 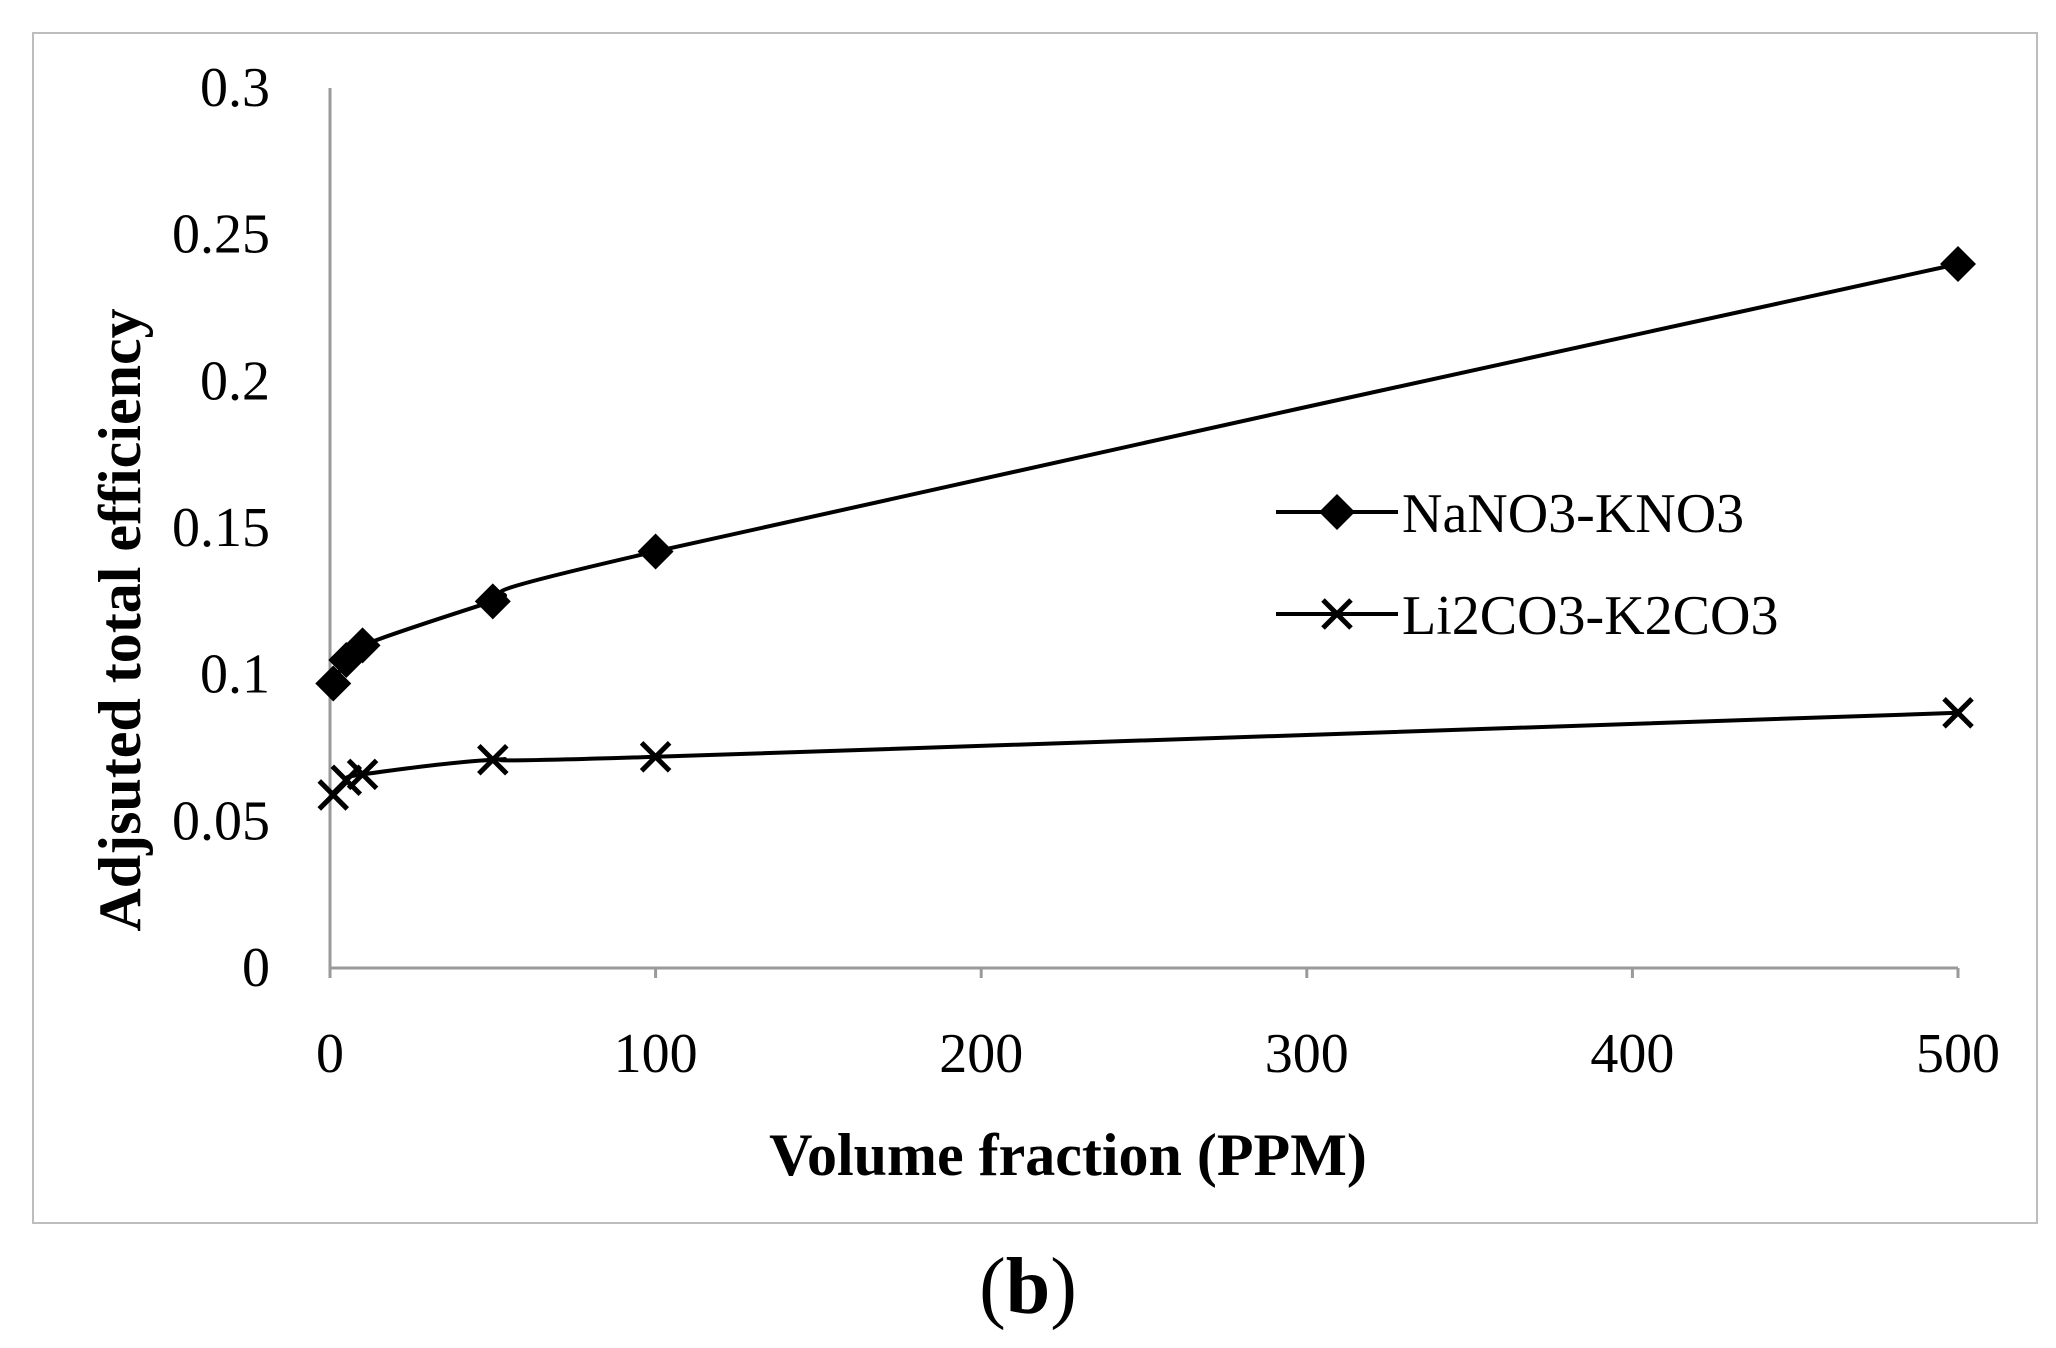 What do you see at coordinates (235, 88) in the screenshot?
I see `y-tick-label: 0.3` at bounding box center [235, 88].